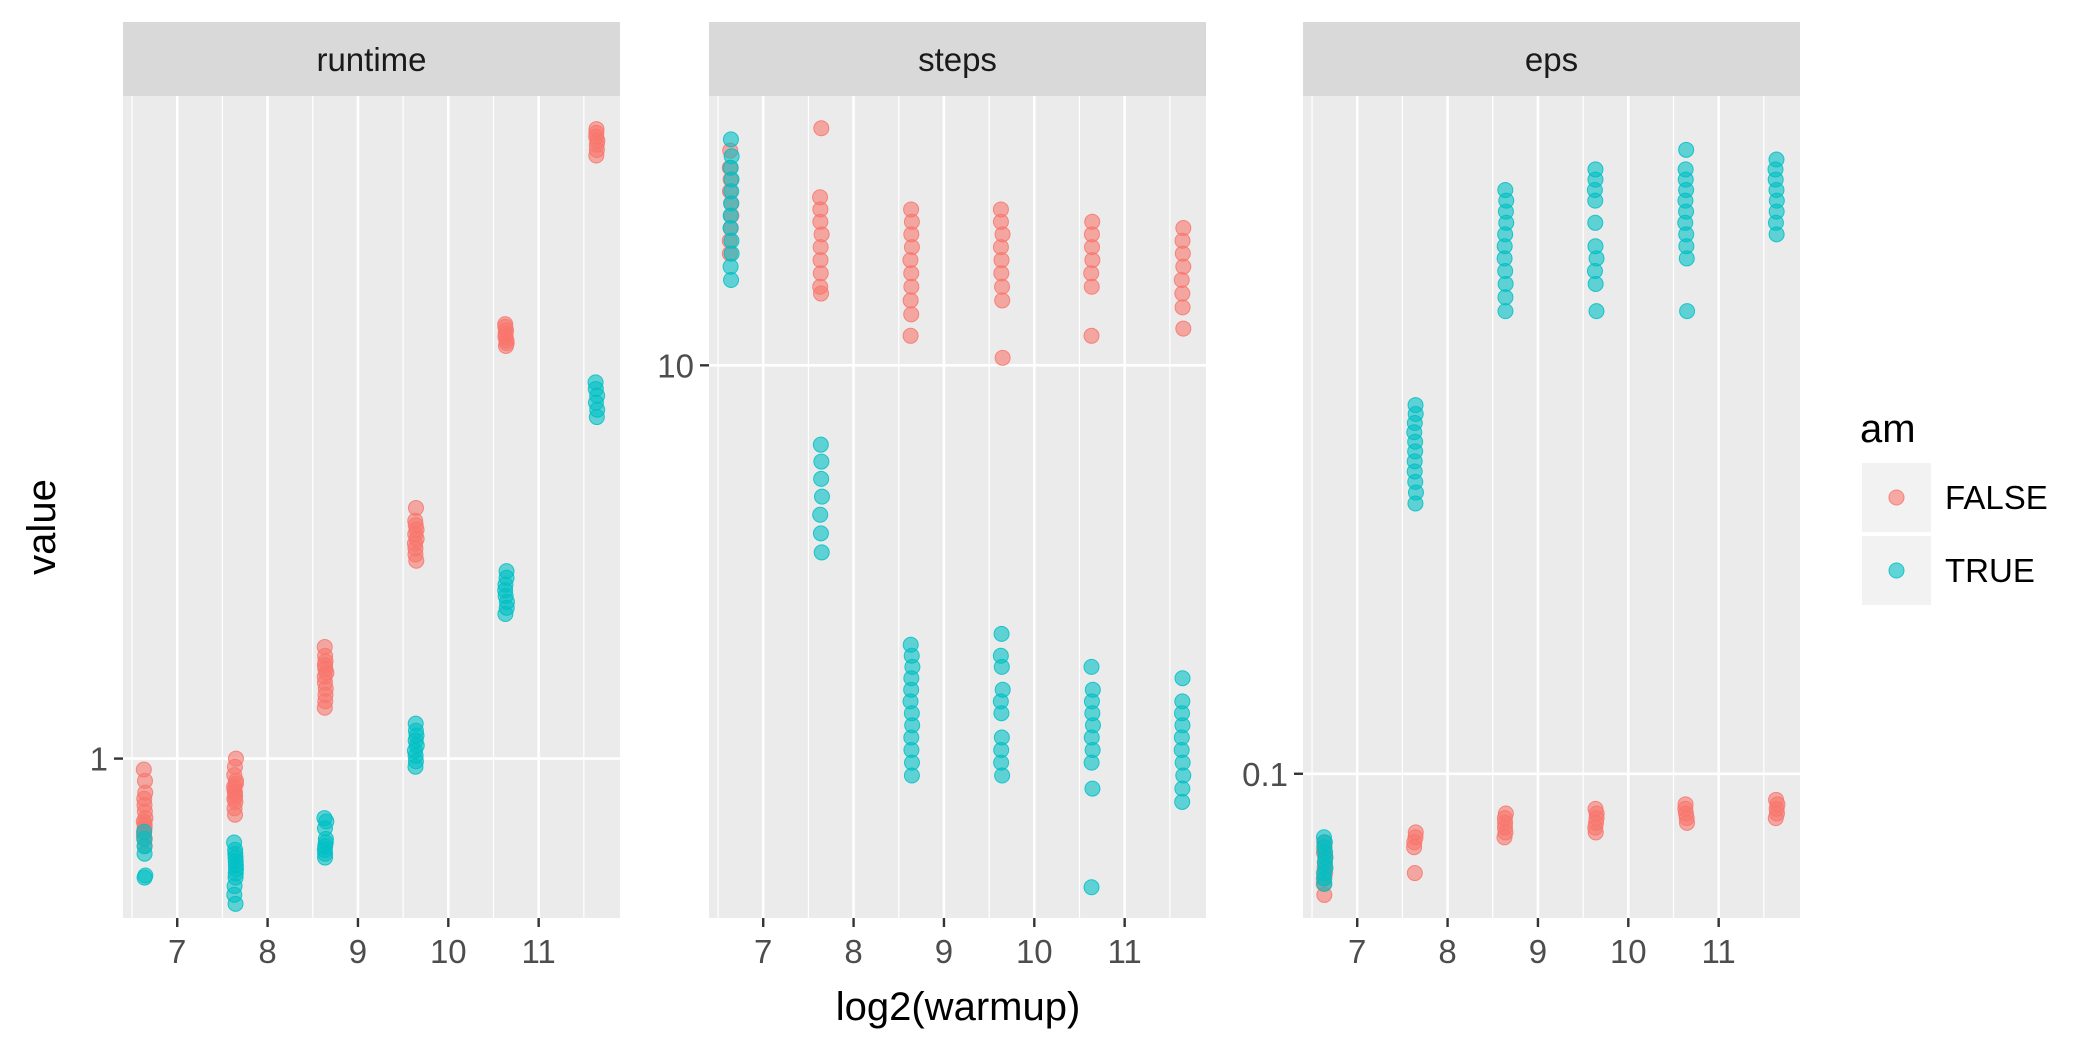  I want to click on facet-strip-label: eps, so click(1551, 59).